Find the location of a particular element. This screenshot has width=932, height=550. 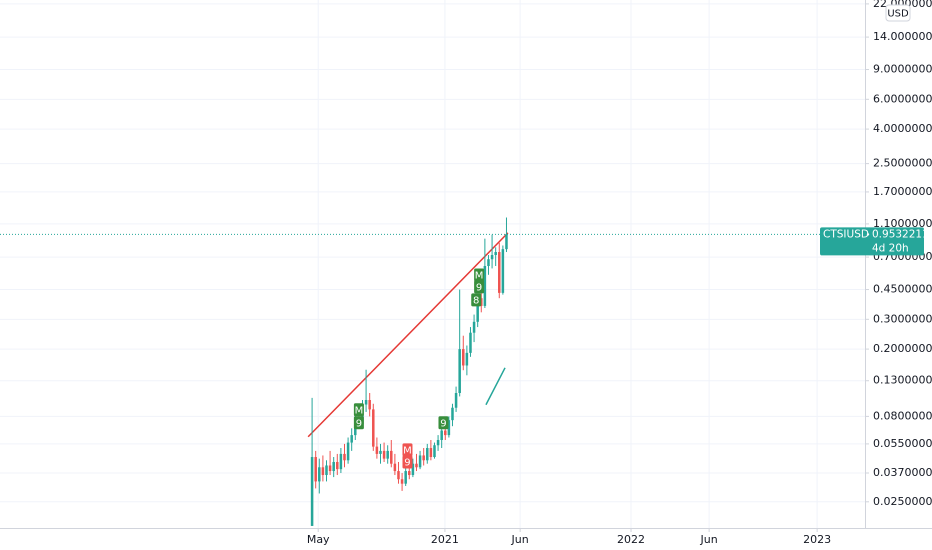

price-label-box is located at coordinates (872, 241).